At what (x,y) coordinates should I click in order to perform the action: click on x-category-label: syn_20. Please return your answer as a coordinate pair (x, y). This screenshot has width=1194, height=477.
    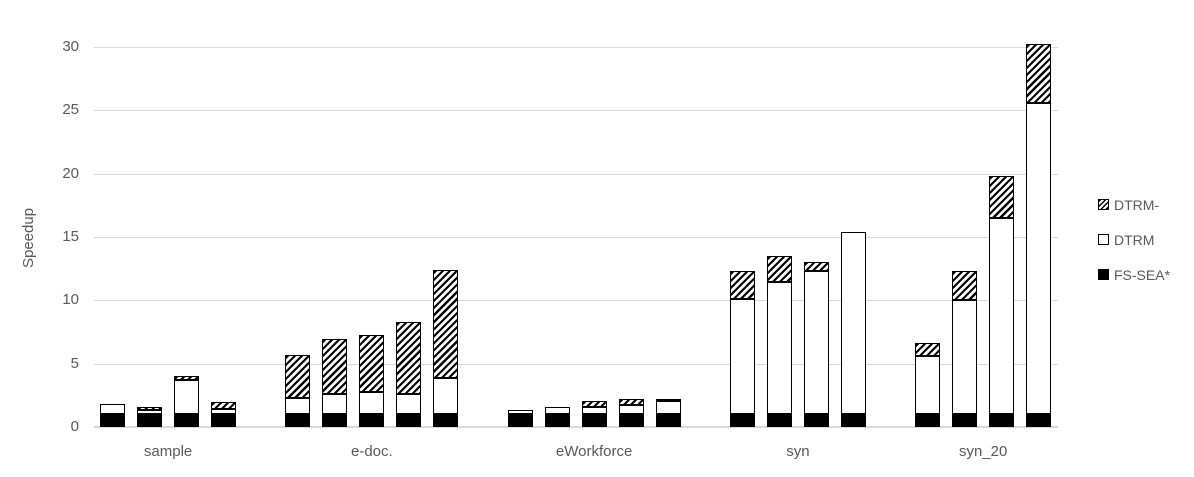
    Looking at the image, I should click on (983, 451).